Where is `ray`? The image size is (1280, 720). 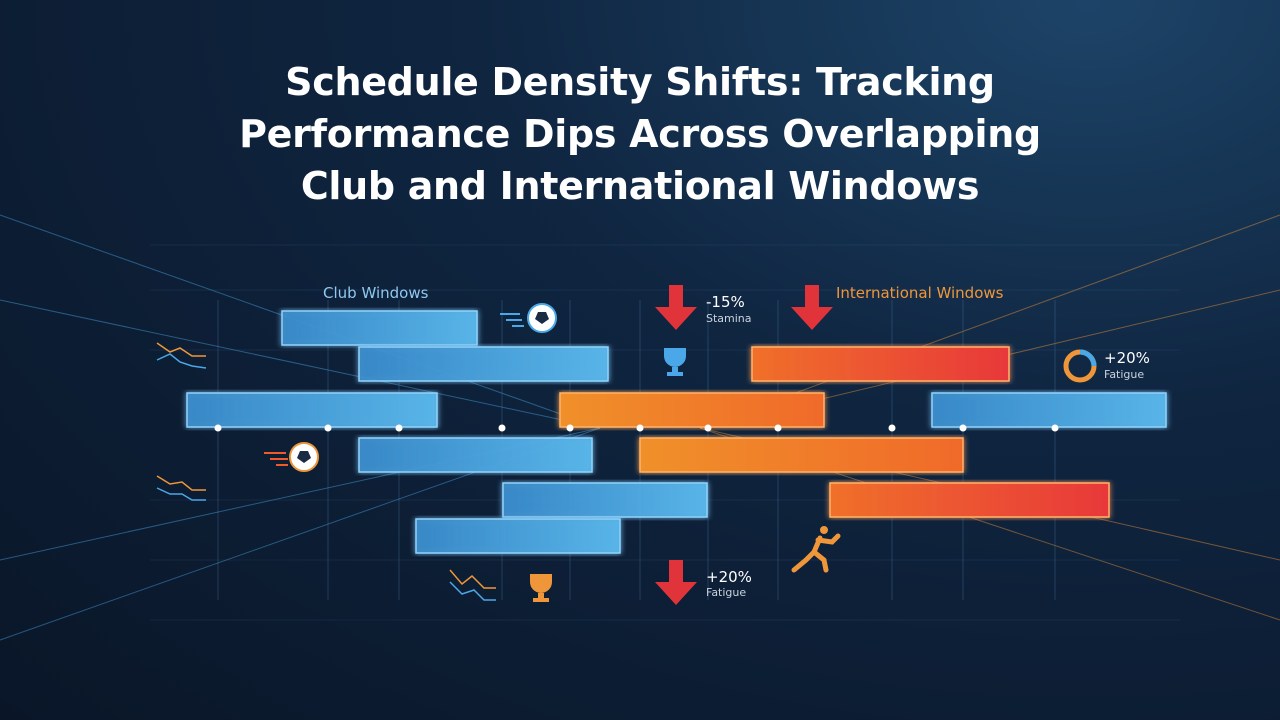
ray is located at coordinates (300, 364).